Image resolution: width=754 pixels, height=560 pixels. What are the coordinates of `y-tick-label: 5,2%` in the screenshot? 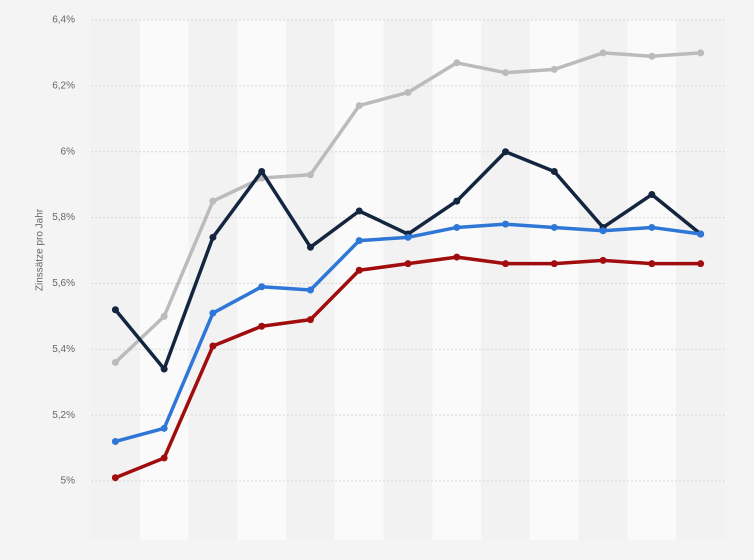 It's located at (63, 415).